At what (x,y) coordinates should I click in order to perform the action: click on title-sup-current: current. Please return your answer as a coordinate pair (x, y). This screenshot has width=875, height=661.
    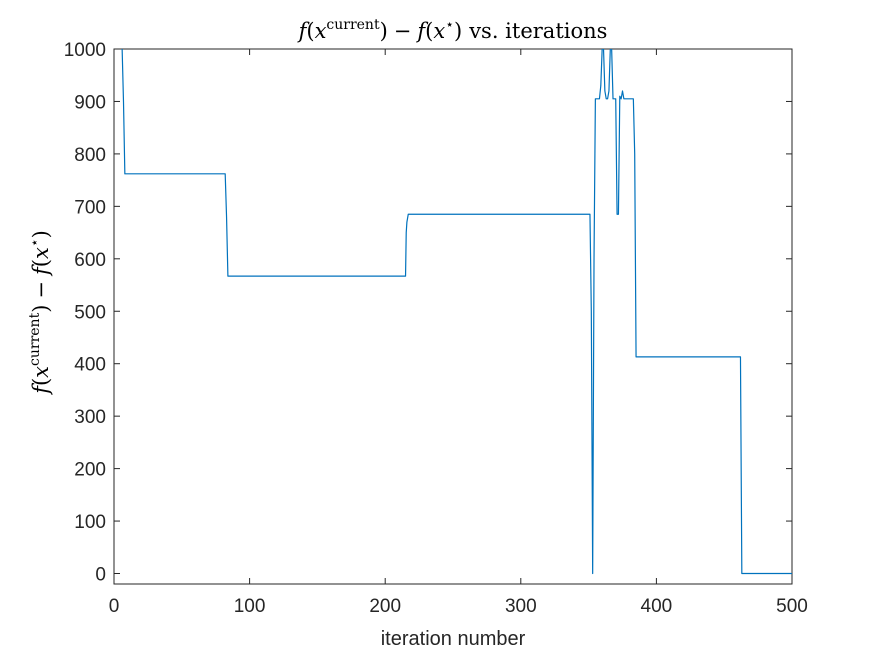
    Looking at the image, I should click on (353, 25).